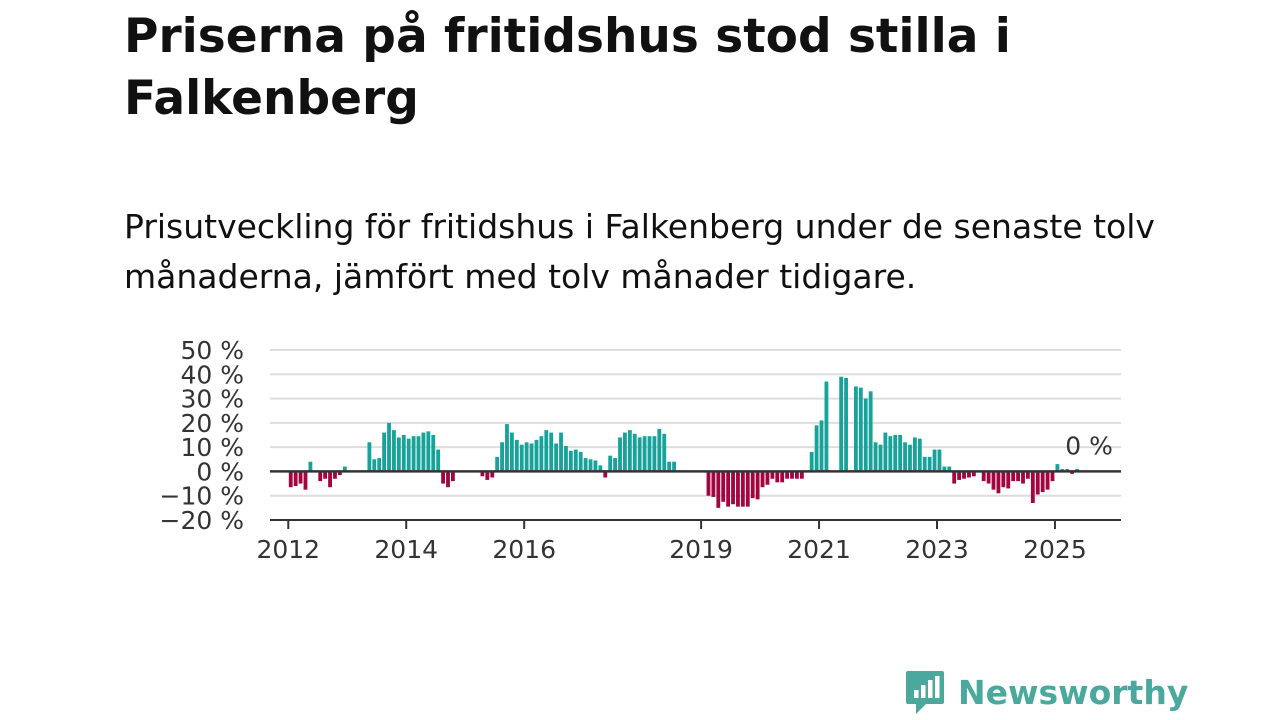  I want to click on x-tick-label: 2014, so click(406, 549).